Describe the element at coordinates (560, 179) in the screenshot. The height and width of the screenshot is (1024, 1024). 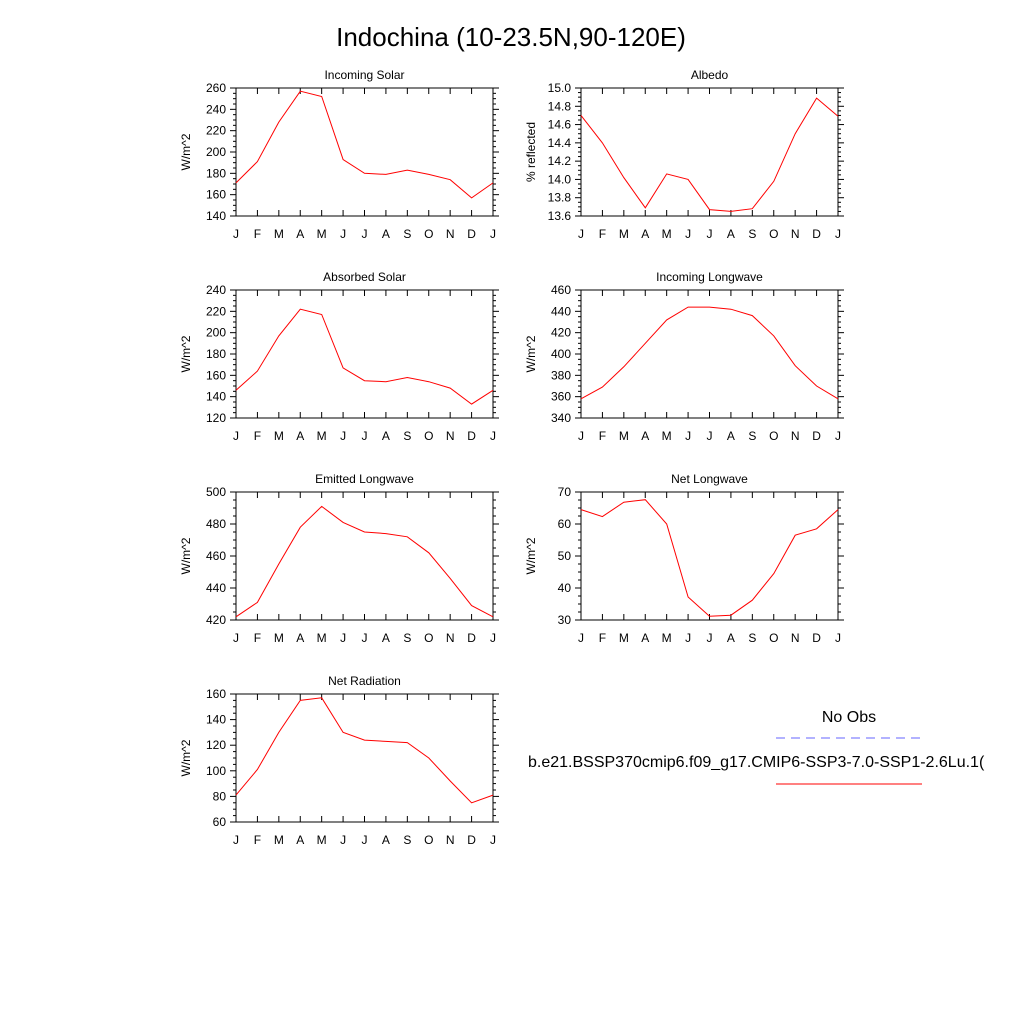
I see `y-tick-label: 14.0` at that location.